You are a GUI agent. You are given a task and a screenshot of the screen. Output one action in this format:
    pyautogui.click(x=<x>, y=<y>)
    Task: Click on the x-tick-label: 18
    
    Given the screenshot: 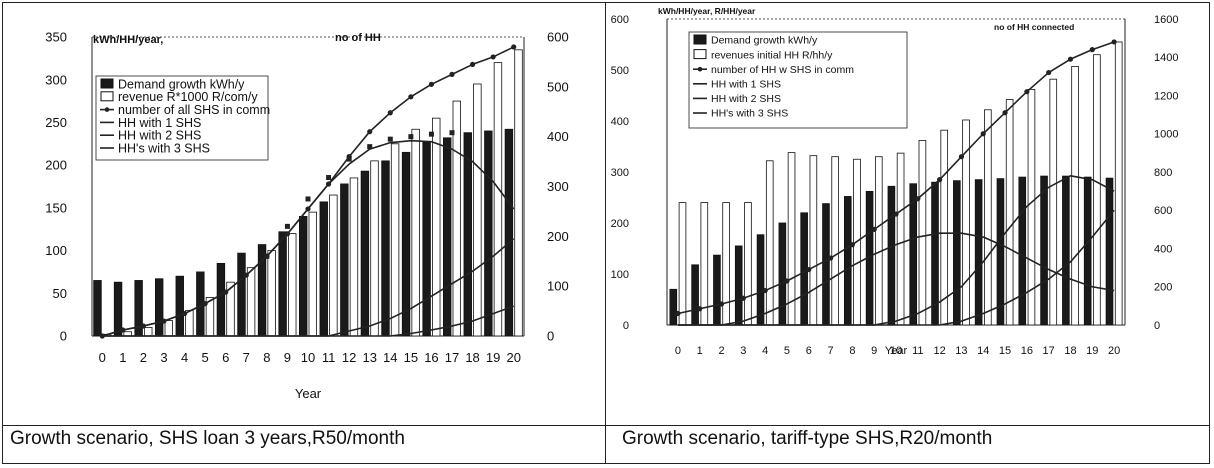 What is the action you would take?
    pyautogui.click(x=472, y=357)
    